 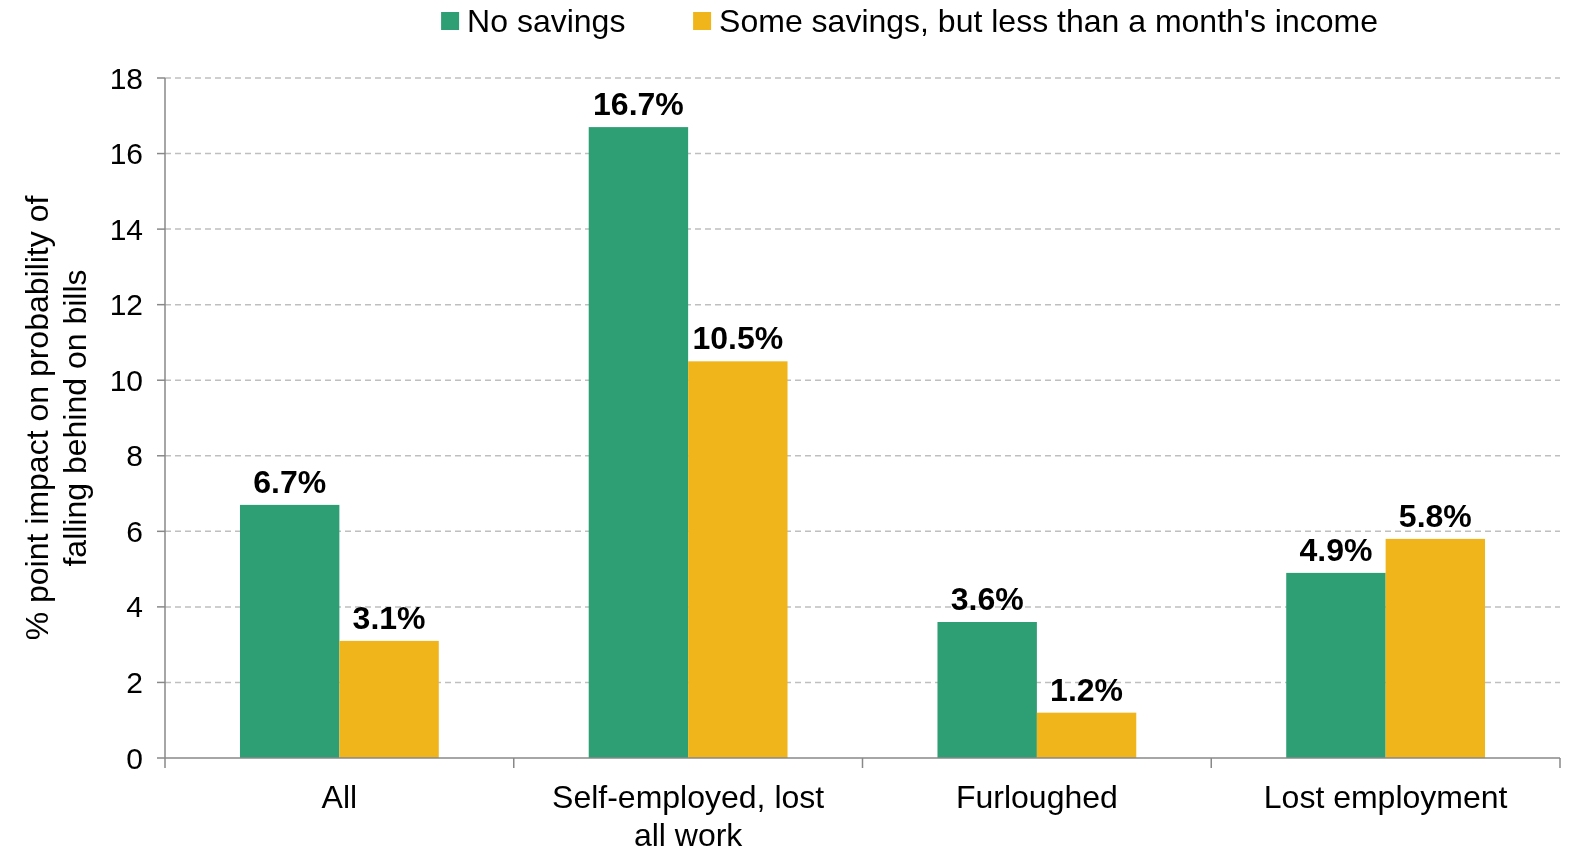 What do you see at coordinates (638, 104) in the screenshot?
I see `data-label: 16.7%` at bounding box center [638, 104].